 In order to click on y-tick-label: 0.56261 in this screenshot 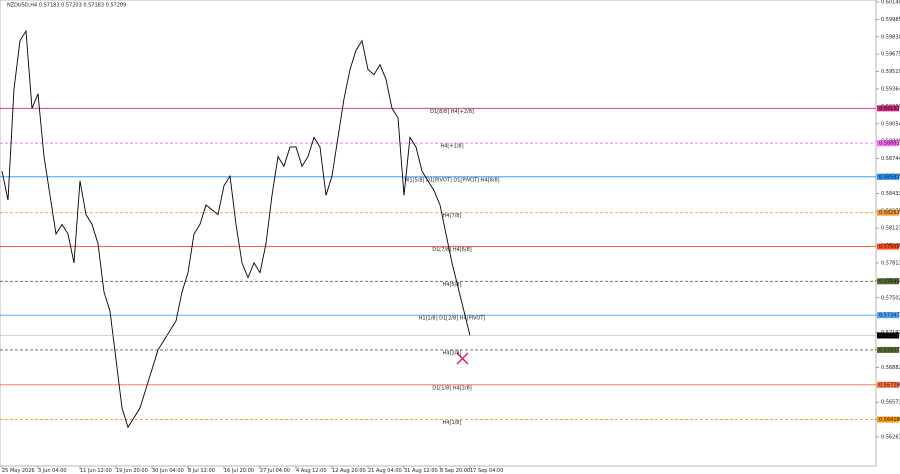, I will do `click(890, 437)`.